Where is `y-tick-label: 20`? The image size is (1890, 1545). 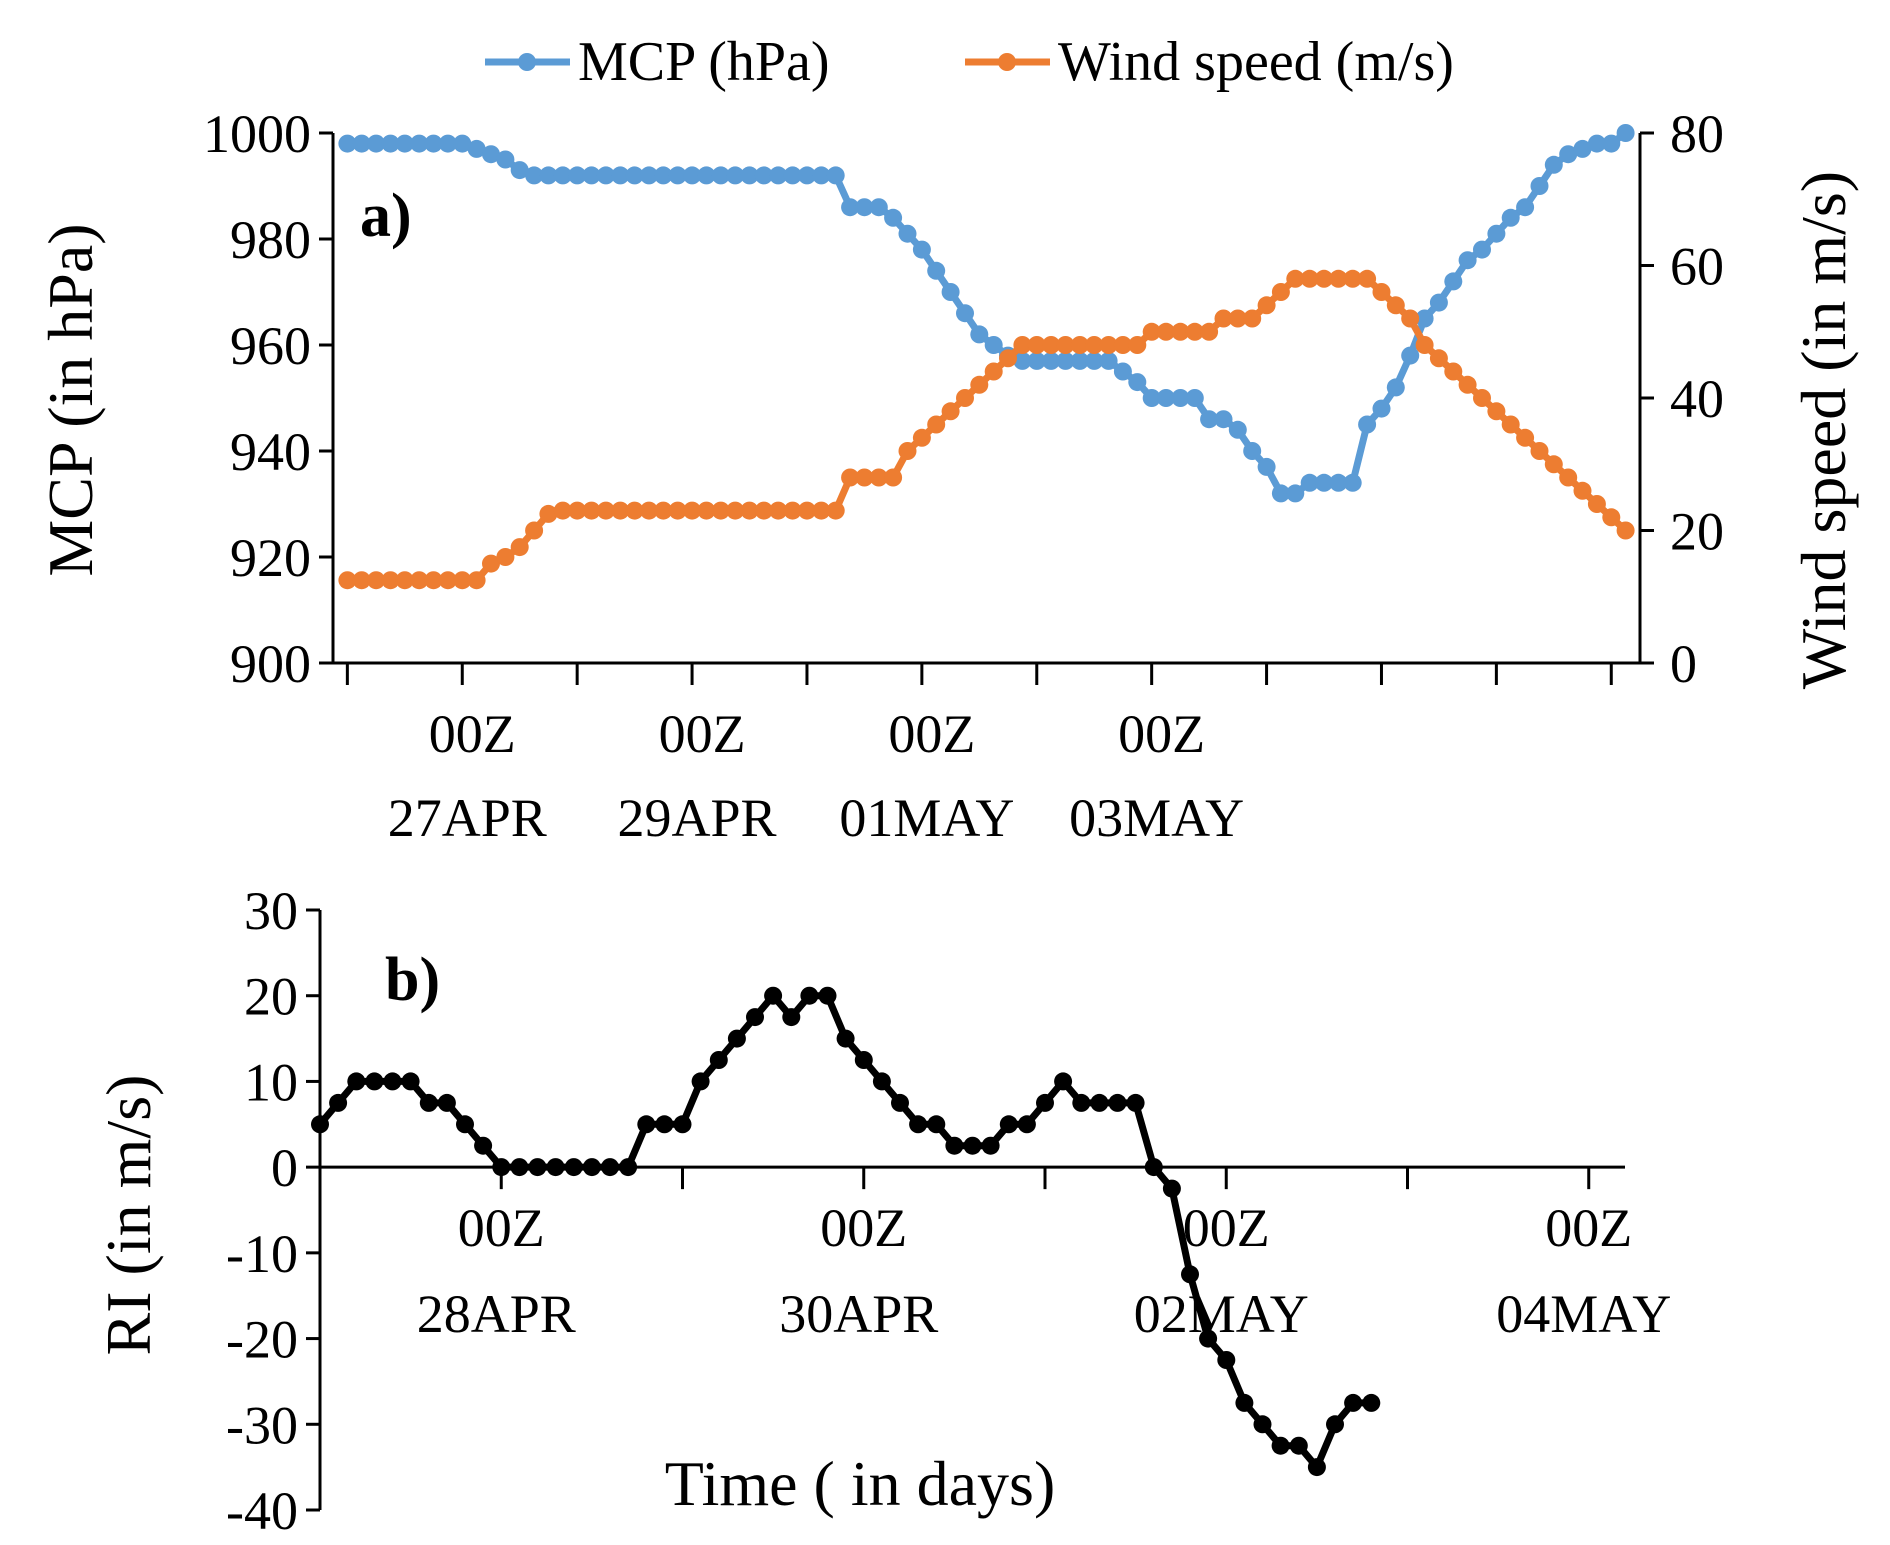 y-tick-label: 20 is located at coordinates (271, 997).